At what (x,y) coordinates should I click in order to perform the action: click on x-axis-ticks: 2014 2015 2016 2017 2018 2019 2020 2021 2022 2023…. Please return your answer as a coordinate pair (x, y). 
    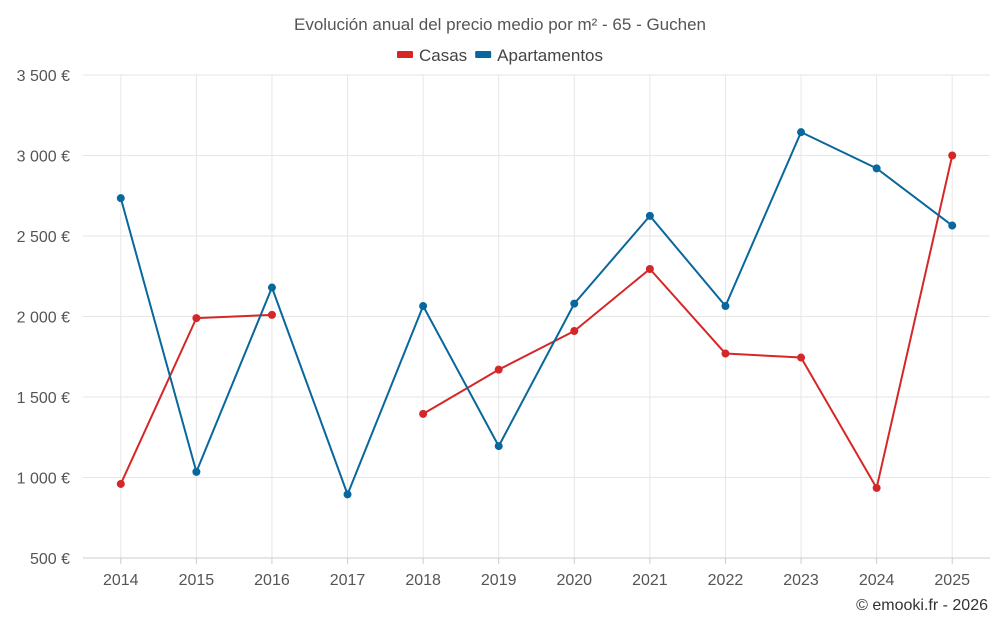
    Looking at the image, I should click on (536, 573).